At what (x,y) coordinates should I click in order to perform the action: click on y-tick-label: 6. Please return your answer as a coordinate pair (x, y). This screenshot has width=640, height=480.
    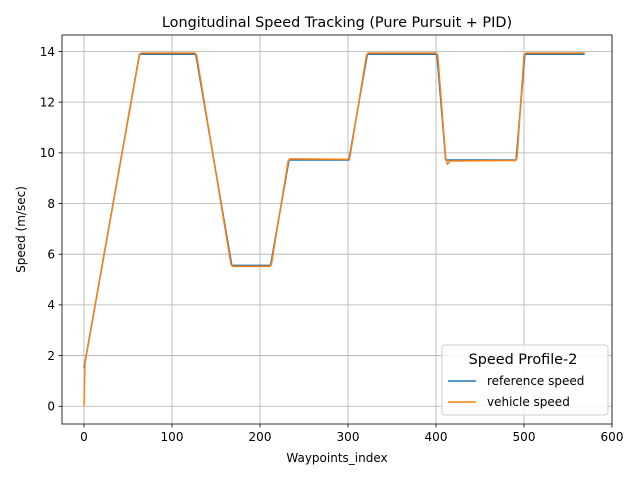
    Looking at the image, I should click on (51, 255).